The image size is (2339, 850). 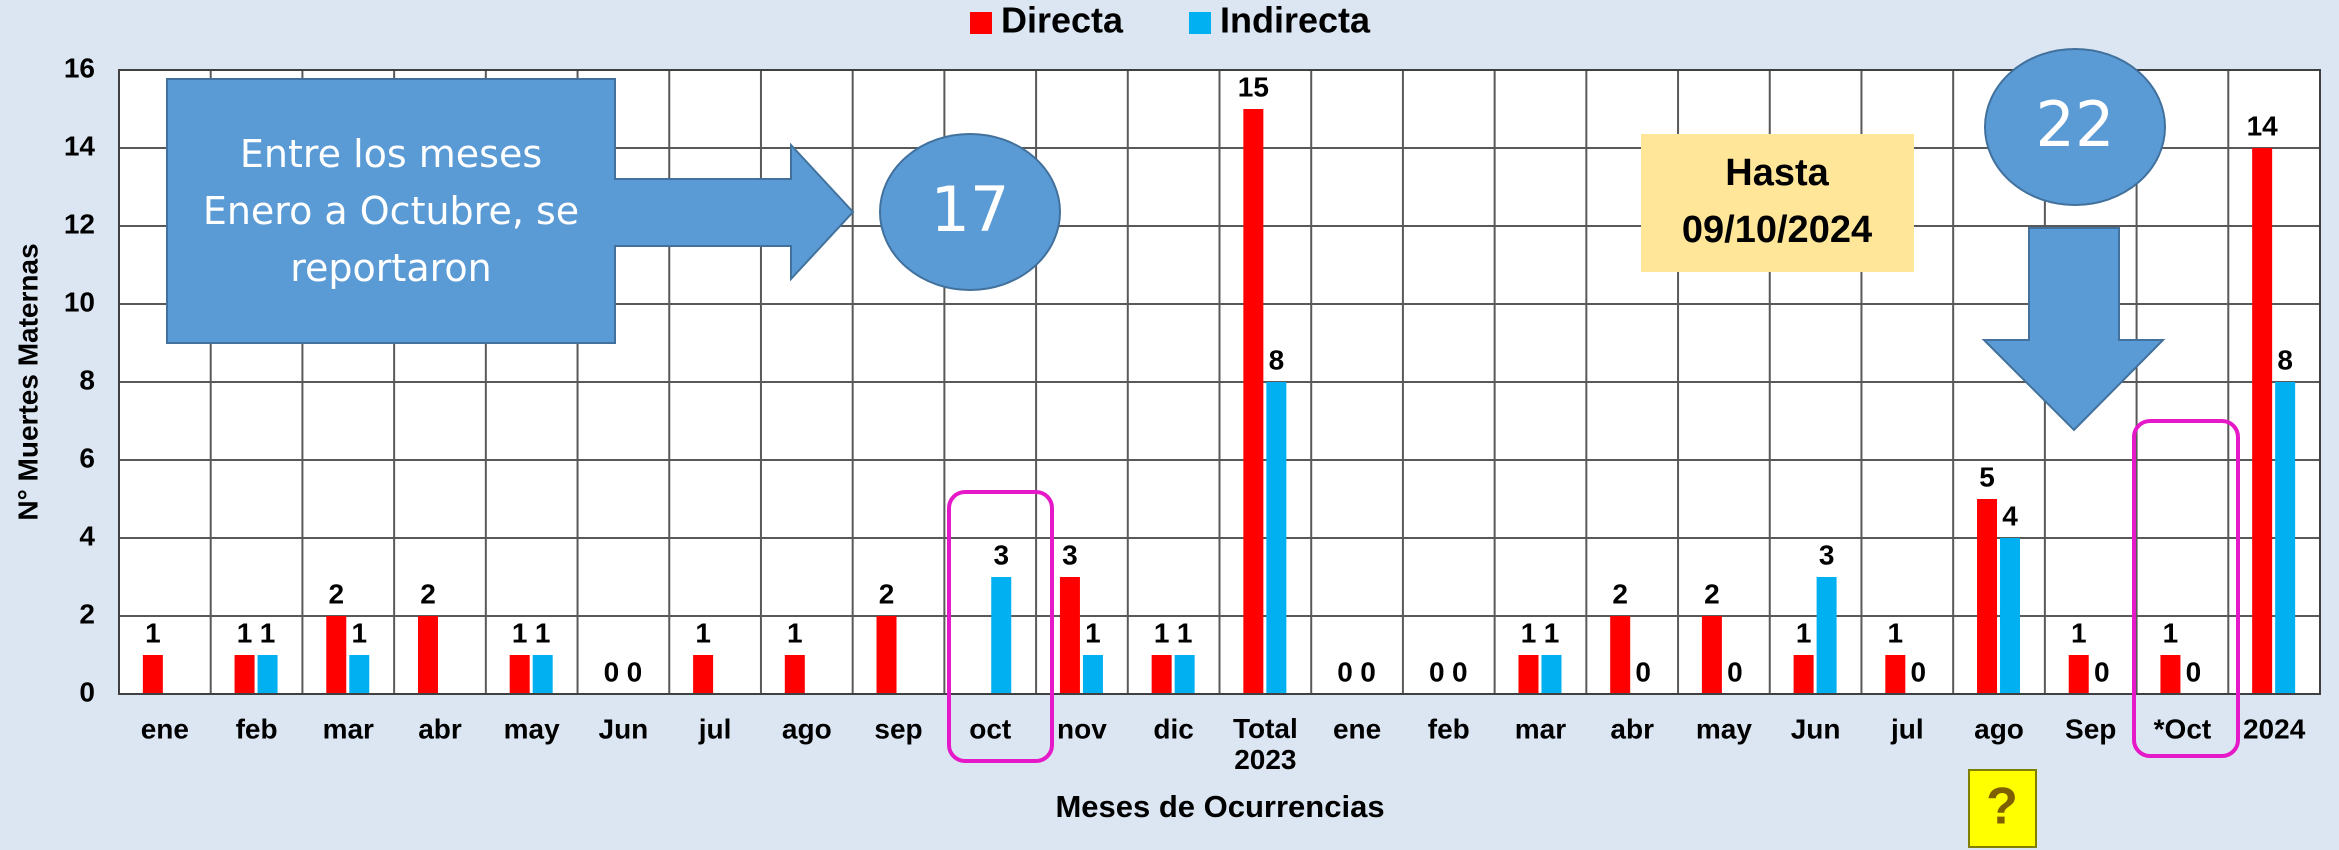 I want to click on x-tick-label: mar, so click(x=348, y=728).